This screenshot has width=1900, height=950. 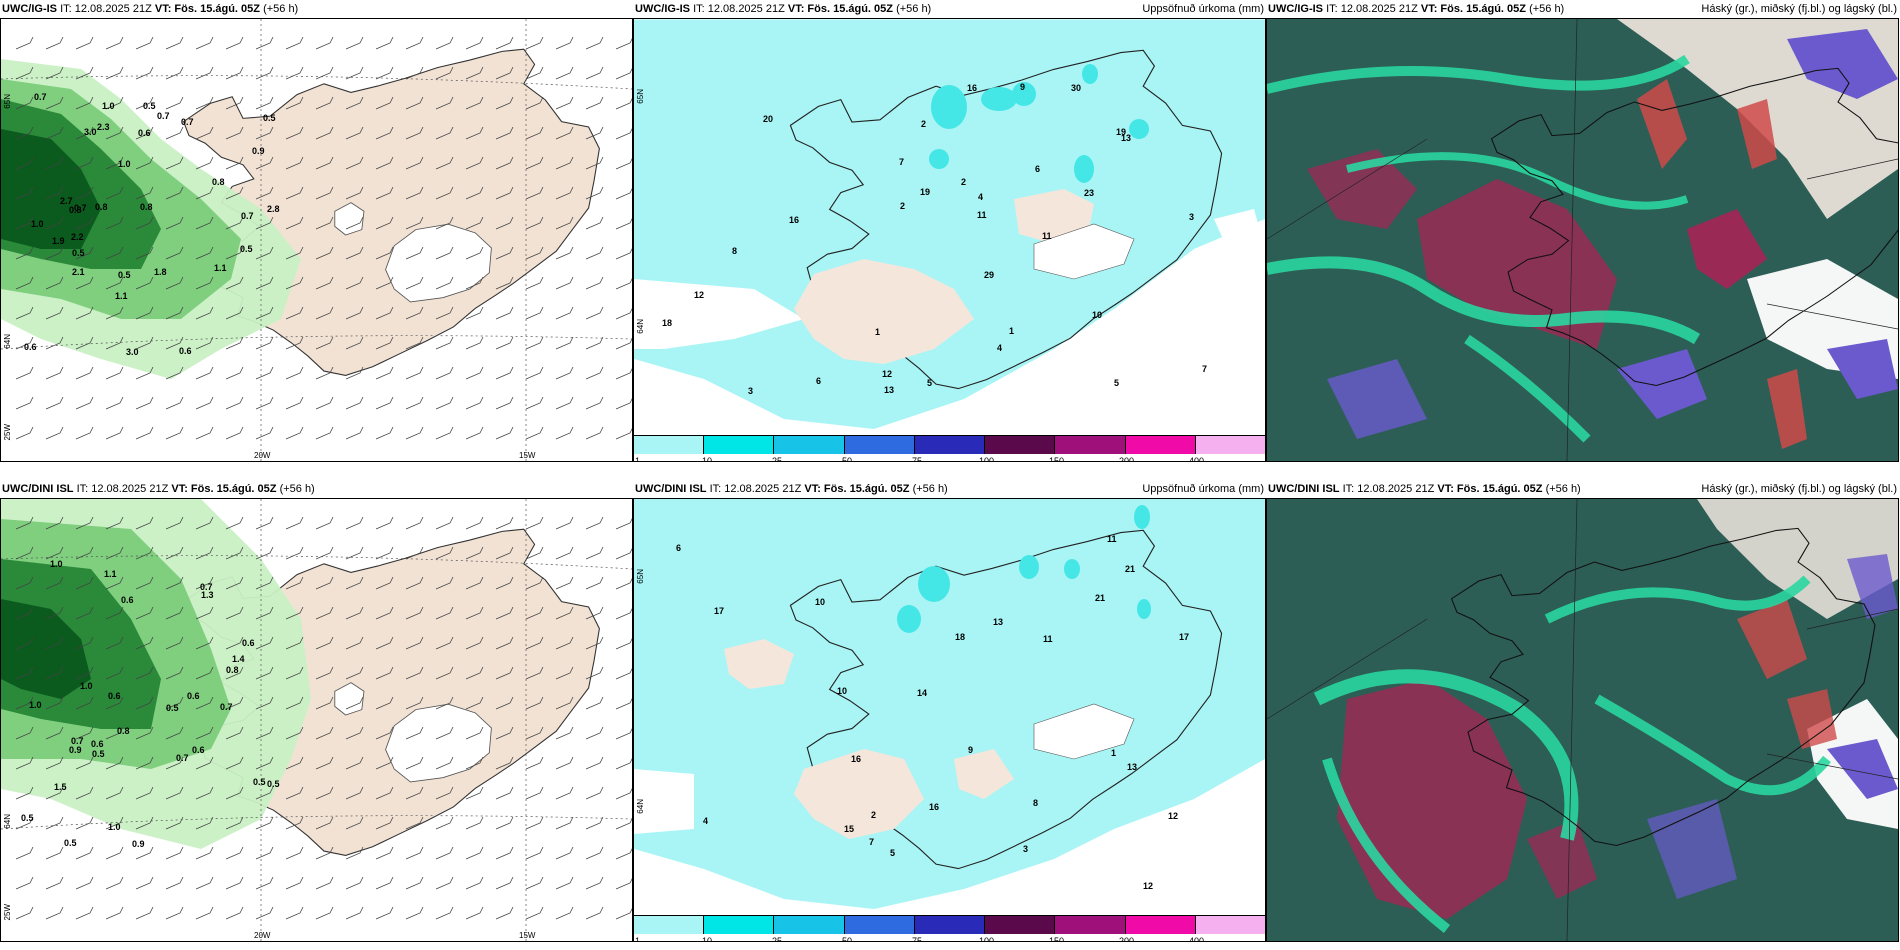 What do you see at coordinates (273, 209) in the screenshot?
I see `map-value-label: 2.8` at bounding box center [273, 209].